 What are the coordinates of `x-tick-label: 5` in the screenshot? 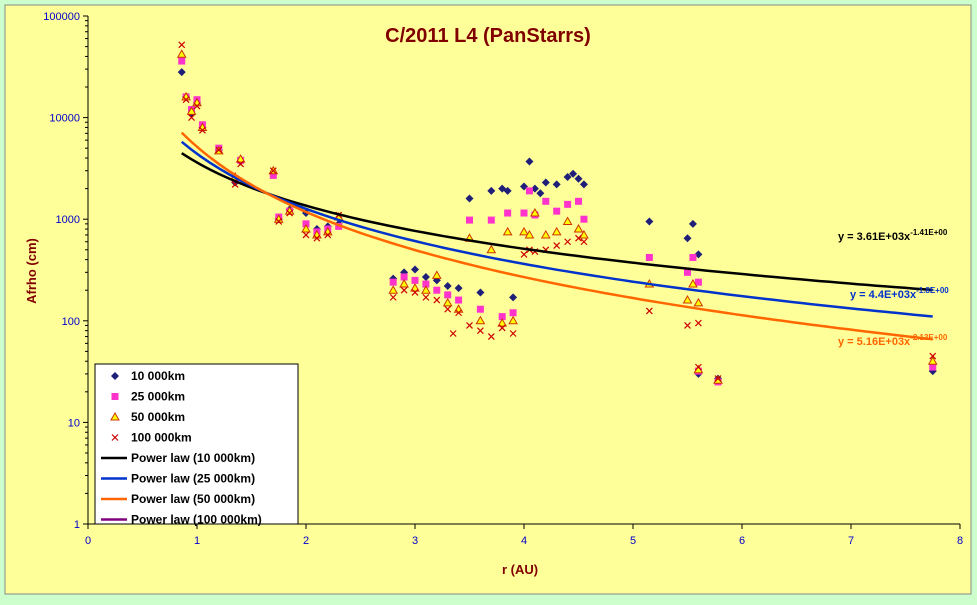 It's located at (633, 541).